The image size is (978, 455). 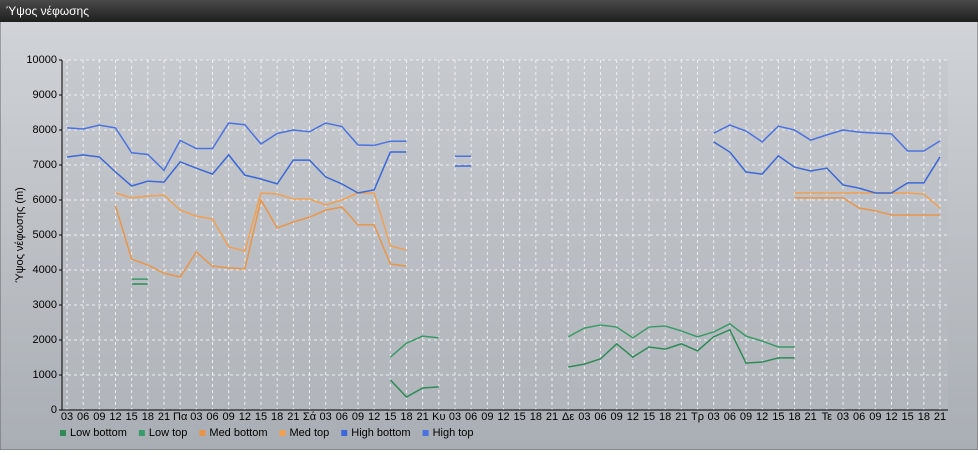 I want to click on x-tick-label: Σά, so click(x=310, y=417).